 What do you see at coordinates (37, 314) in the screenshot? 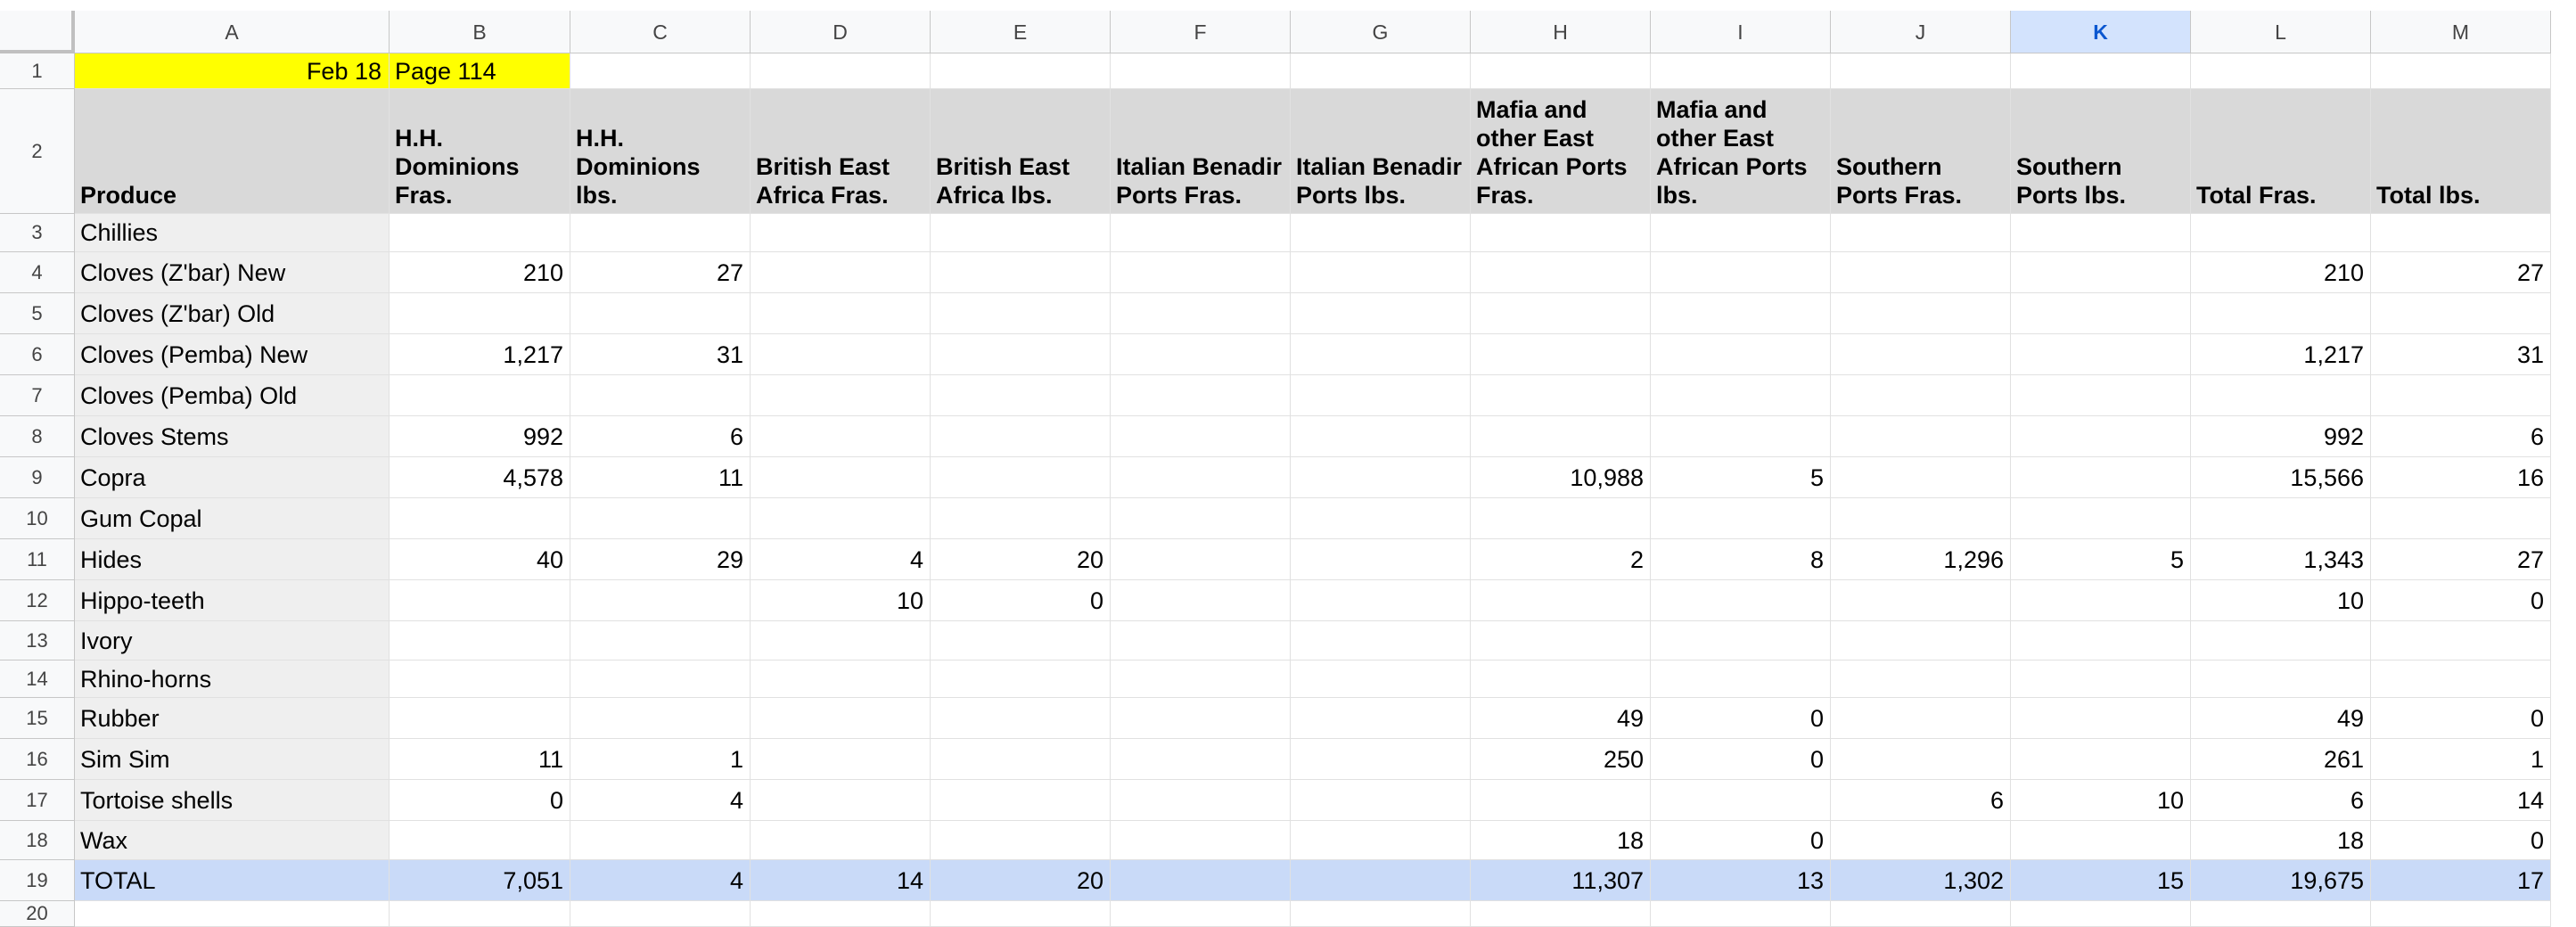
I see `row-header-5: 5` at bounding box center [37, 314].